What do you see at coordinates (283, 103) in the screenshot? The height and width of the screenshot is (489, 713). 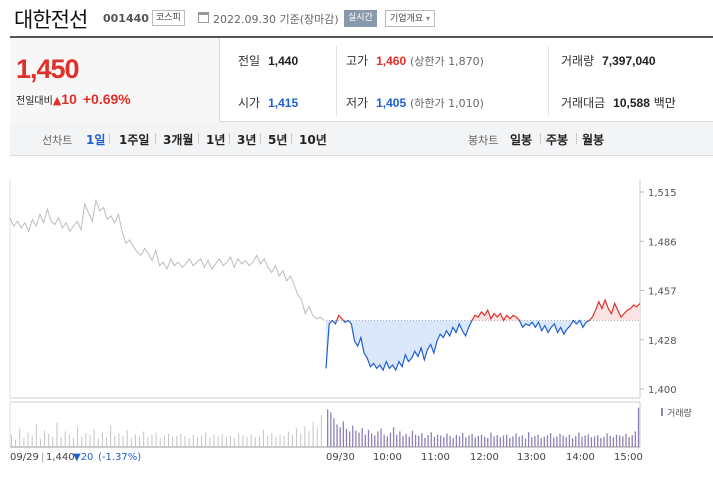 I see `open-value: 1,415` at bounding box center [283, 103].